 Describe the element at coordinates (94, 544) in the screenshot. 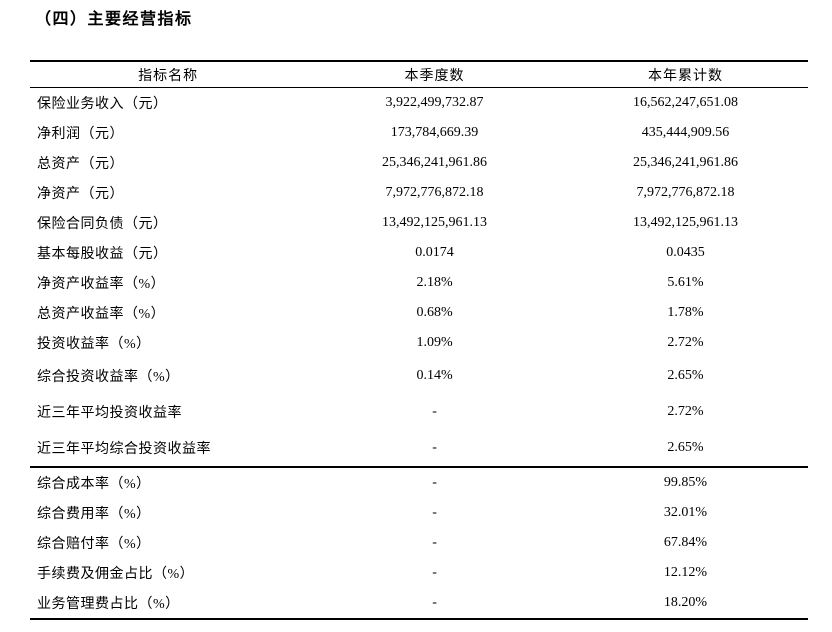

I see `indicator-name-cell: 综合赔付率（%）` at that location.